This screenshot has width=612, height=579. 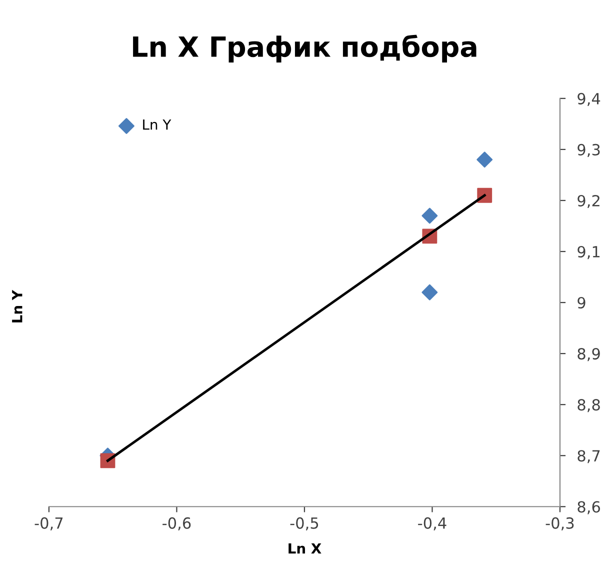 What do you see at coordinates (589, 253) in the screenshot?
I see `y-tick-label: 9,1` at bounding box center [589, 253].